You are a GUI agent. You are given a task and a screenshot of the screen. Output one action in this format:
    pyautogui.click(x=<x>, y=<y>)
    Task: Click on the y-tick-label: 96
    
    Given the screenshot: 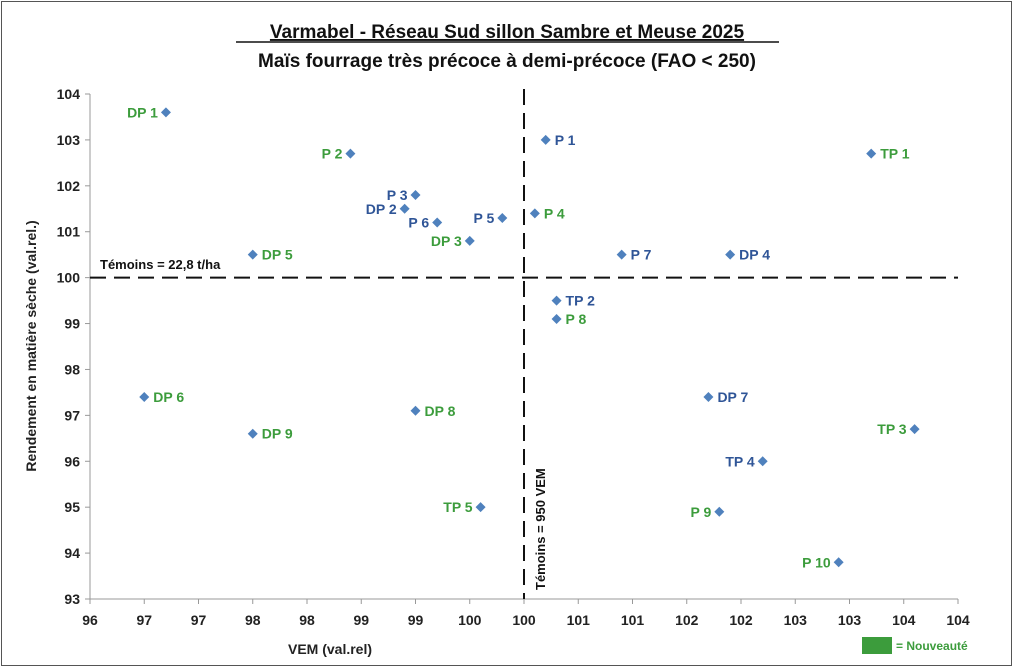 What is the action you would take?
    pyautogui.click(x=72, y=461)
    